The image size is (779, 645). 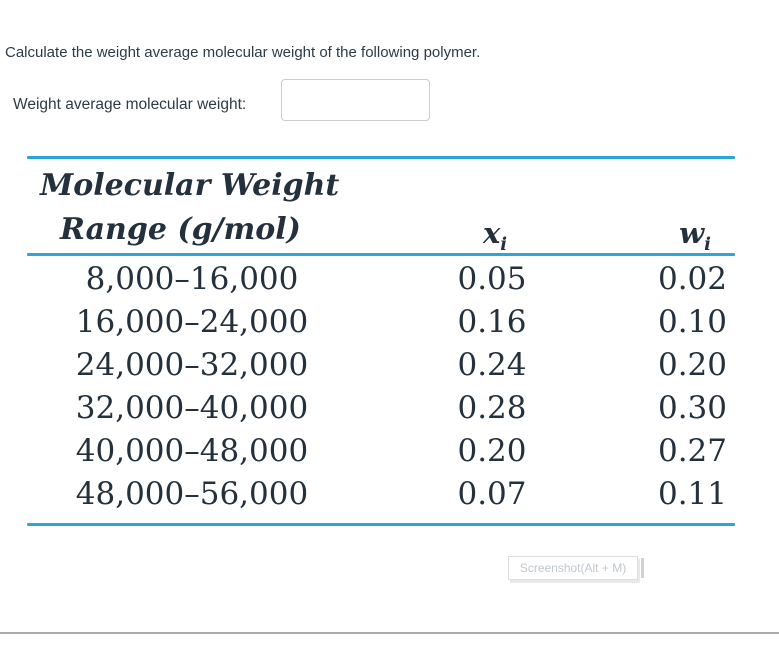 What do you see at coordinates (492, 408) in the screenshot?
I see `cell-xi: 0.28` at bounding box center [492, 408].